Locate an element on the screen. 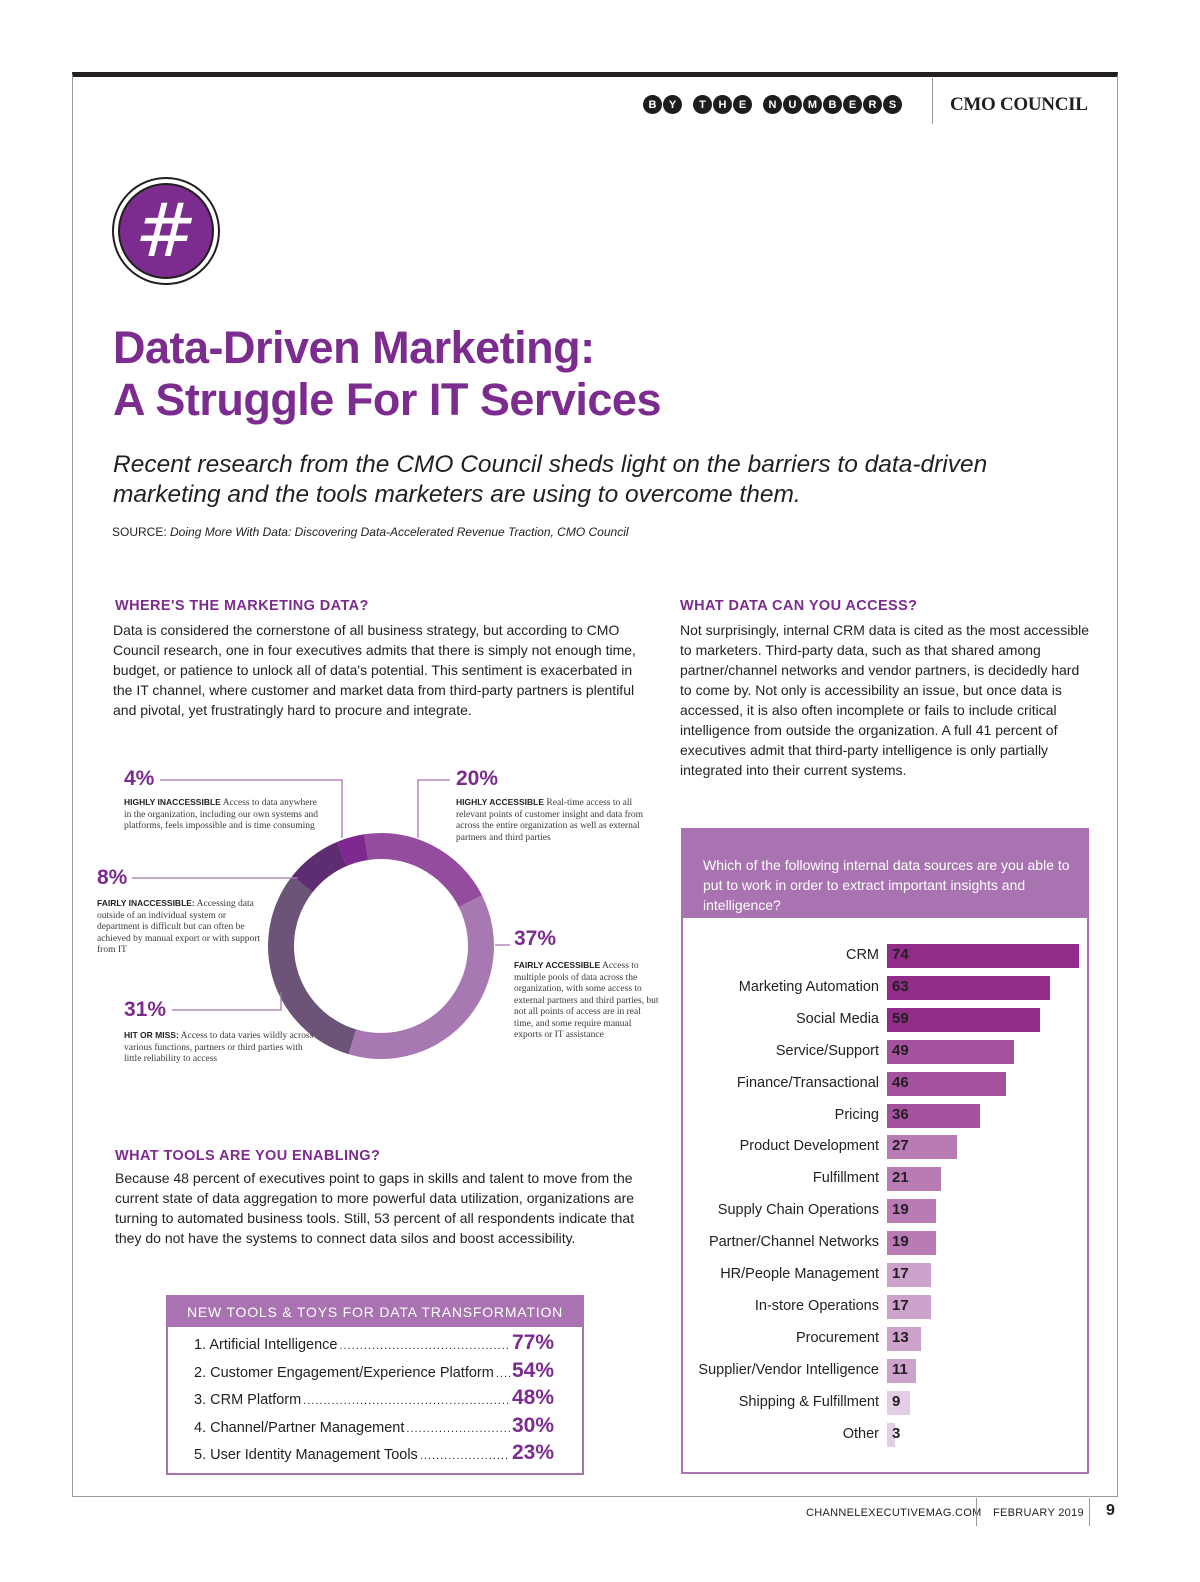 Image resolution: width=1200 pixels, height=1582 pixels. bar-value-label: 49 is located at coordinates (900, 1050).